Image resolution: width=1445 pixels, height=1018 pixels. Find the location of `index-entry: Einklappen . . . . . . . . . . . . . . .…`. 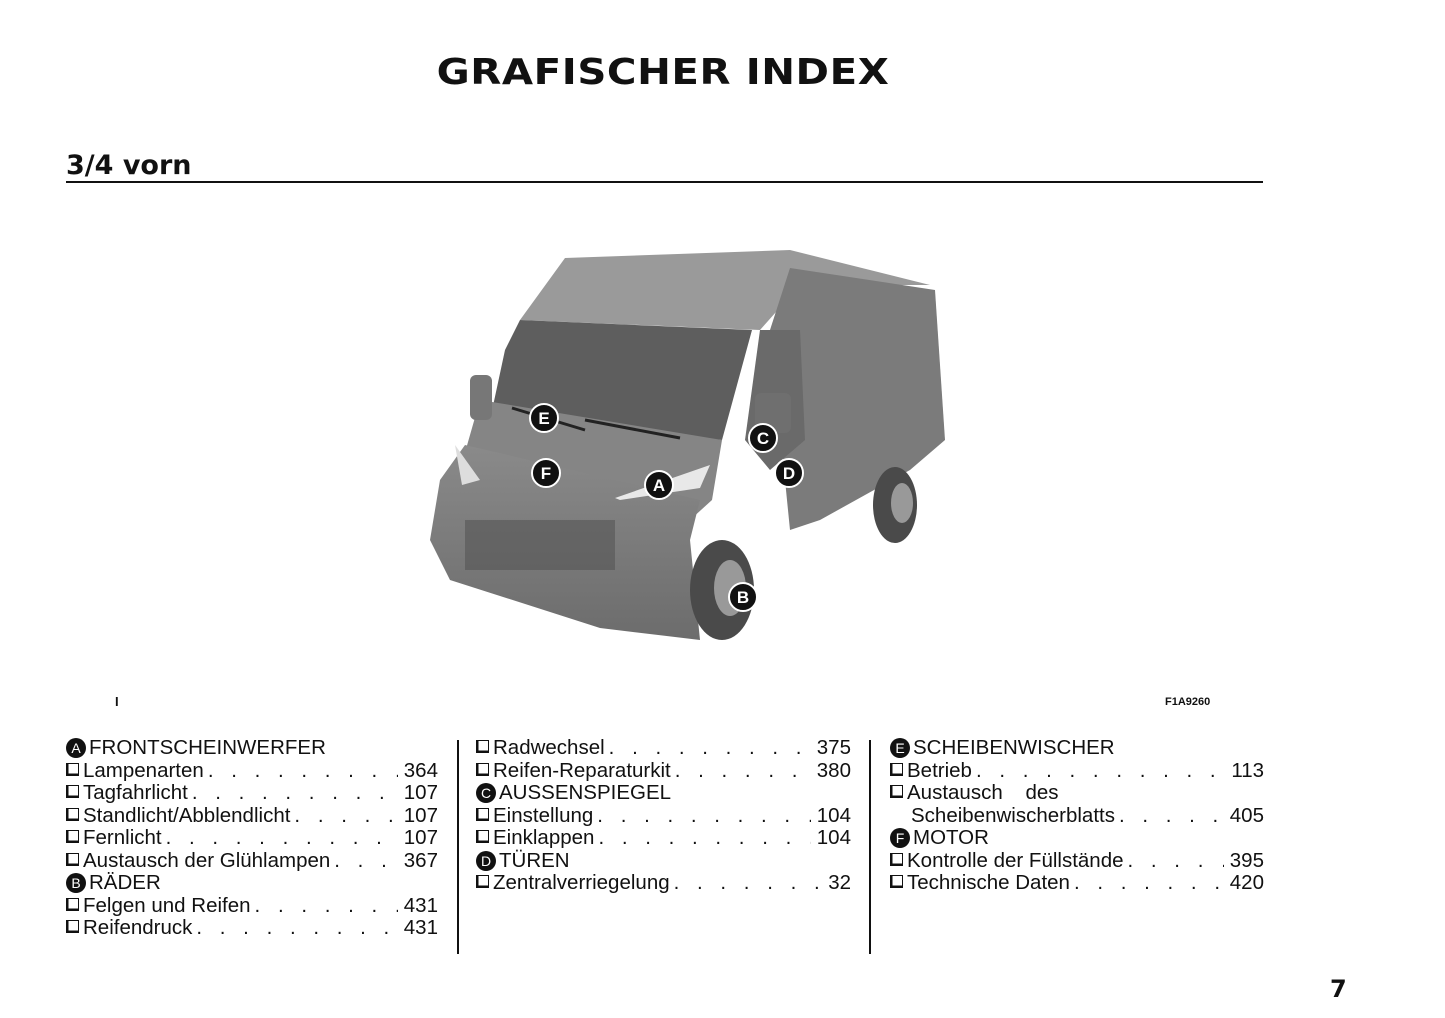

index-entry: Einklappen . . . . . . . . . . . . . . .… is located at coordinates (663, 838).